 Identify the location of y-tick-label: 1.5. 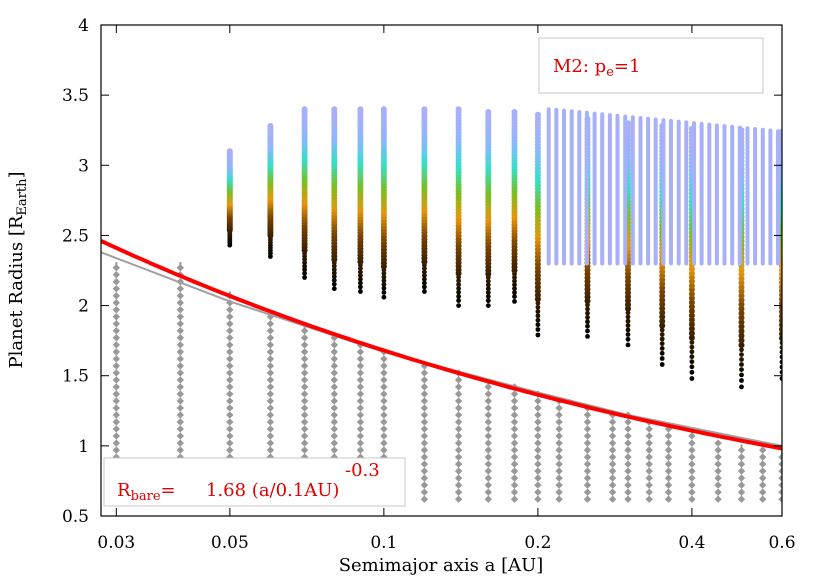
(75, 377).